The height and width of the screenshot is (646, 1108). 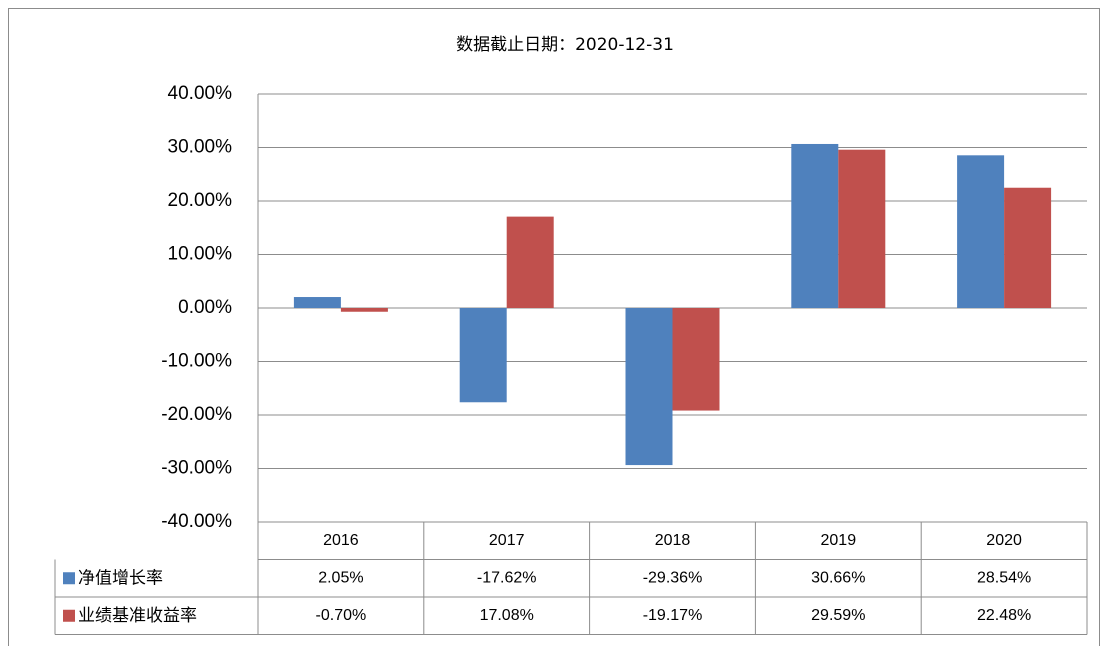 What do you see at coordinates (205, 307) in the screenshot?
I see `y-tick-label: 0.00%` at bounding box center [205, 307].